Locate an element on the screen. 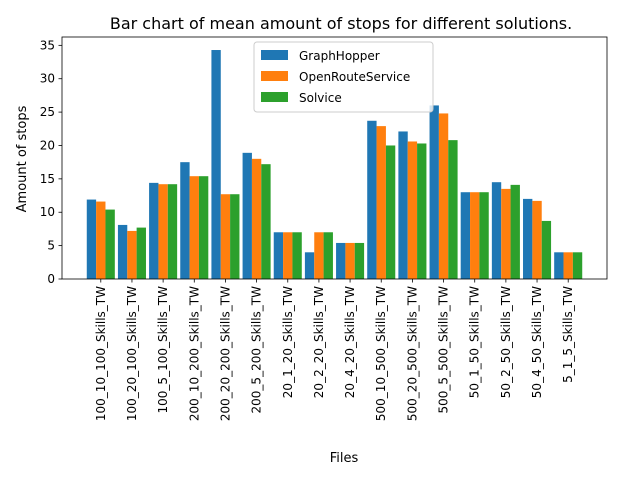 Image resolution: width=640 pixels, height=484 pixels. y-tick-label: 25 is located at coordinates (47, 112).